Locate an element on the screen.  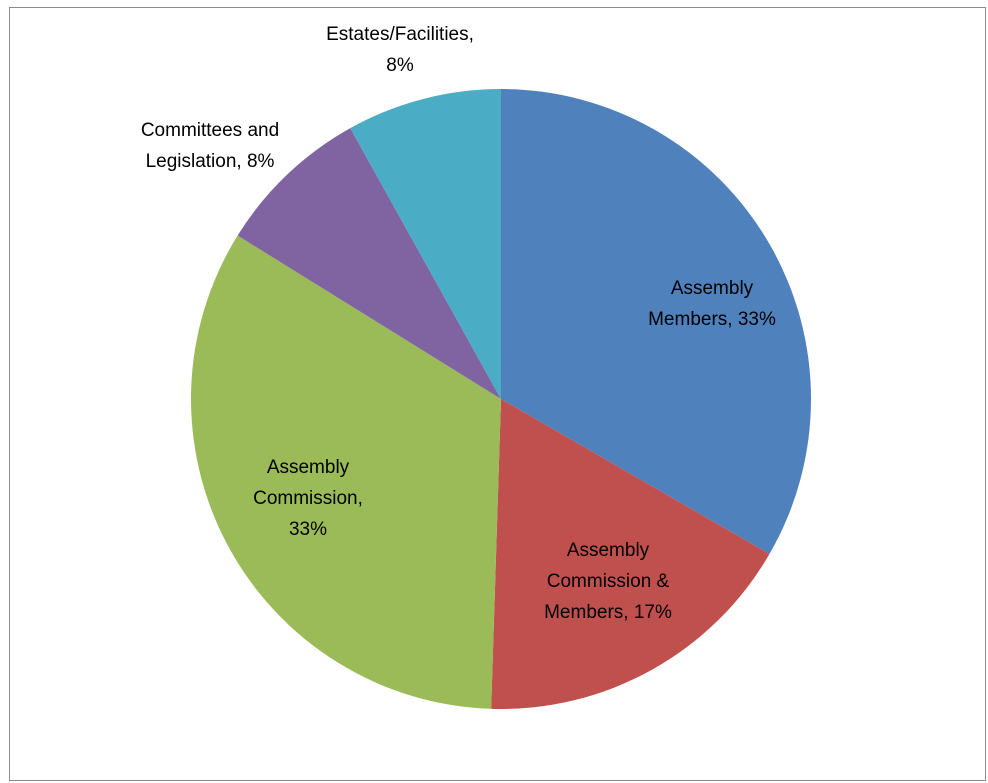
slice-label-assembly-commission-members: Assembly Commission & Members, 17% is located at coordinates (608, 581).